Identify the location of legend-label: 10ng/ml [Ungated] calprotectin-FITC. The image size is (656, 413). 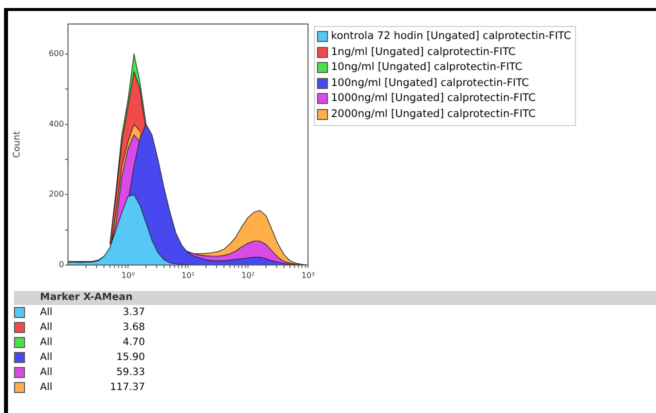
(426, 67).